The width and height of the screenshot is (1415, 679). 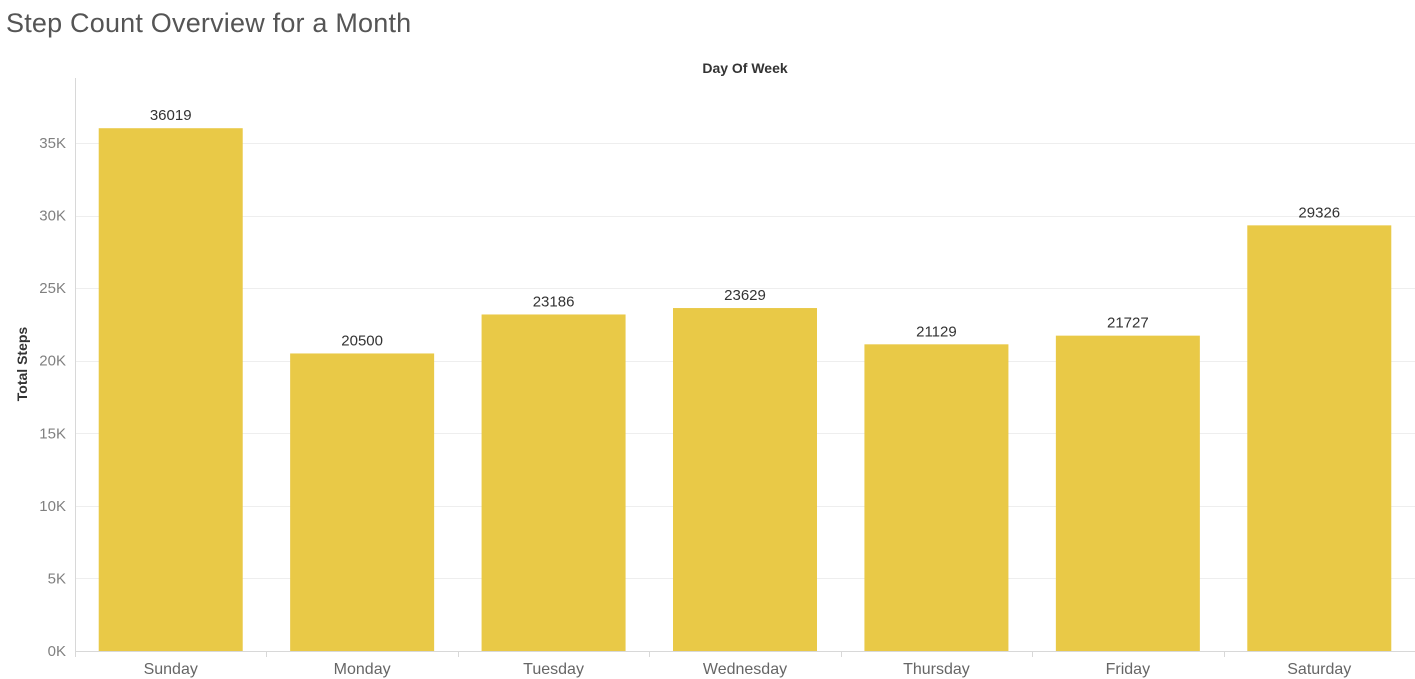 What do you see at coordinates (362, 340) in the screenshot?
I see `data-label: 20500` at bounding box center [362, 340].